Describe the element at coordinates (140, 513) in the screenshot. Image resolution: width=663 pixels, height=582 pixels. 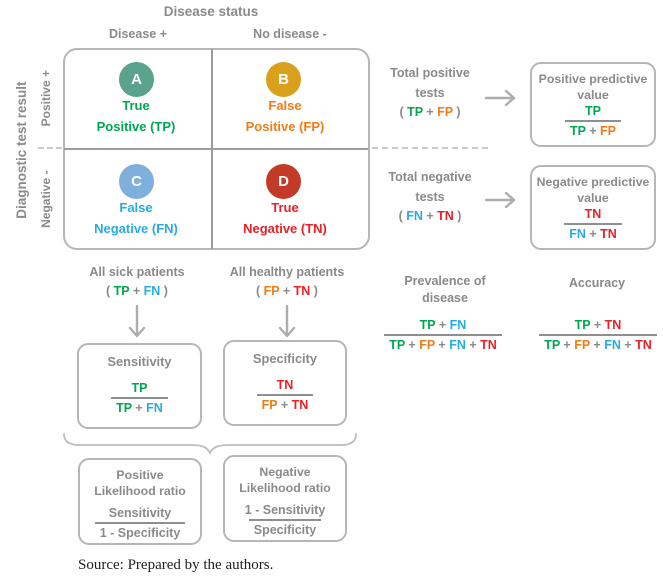
I see `plr-numerator: Sensitivity` at that location.